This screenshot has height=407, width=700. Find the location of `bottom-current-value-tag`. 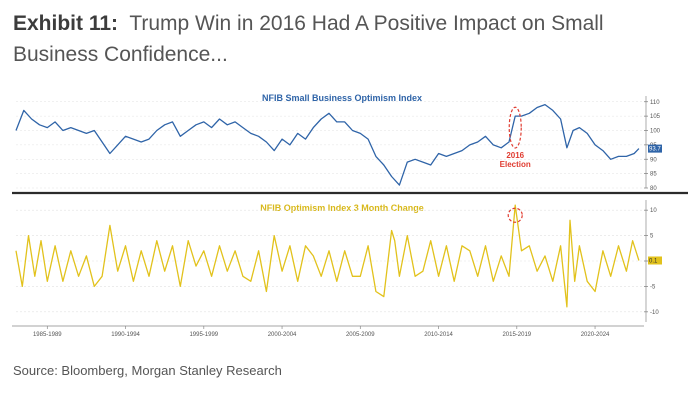

bottom-current-value-tag is located at coordinates (655, 260).